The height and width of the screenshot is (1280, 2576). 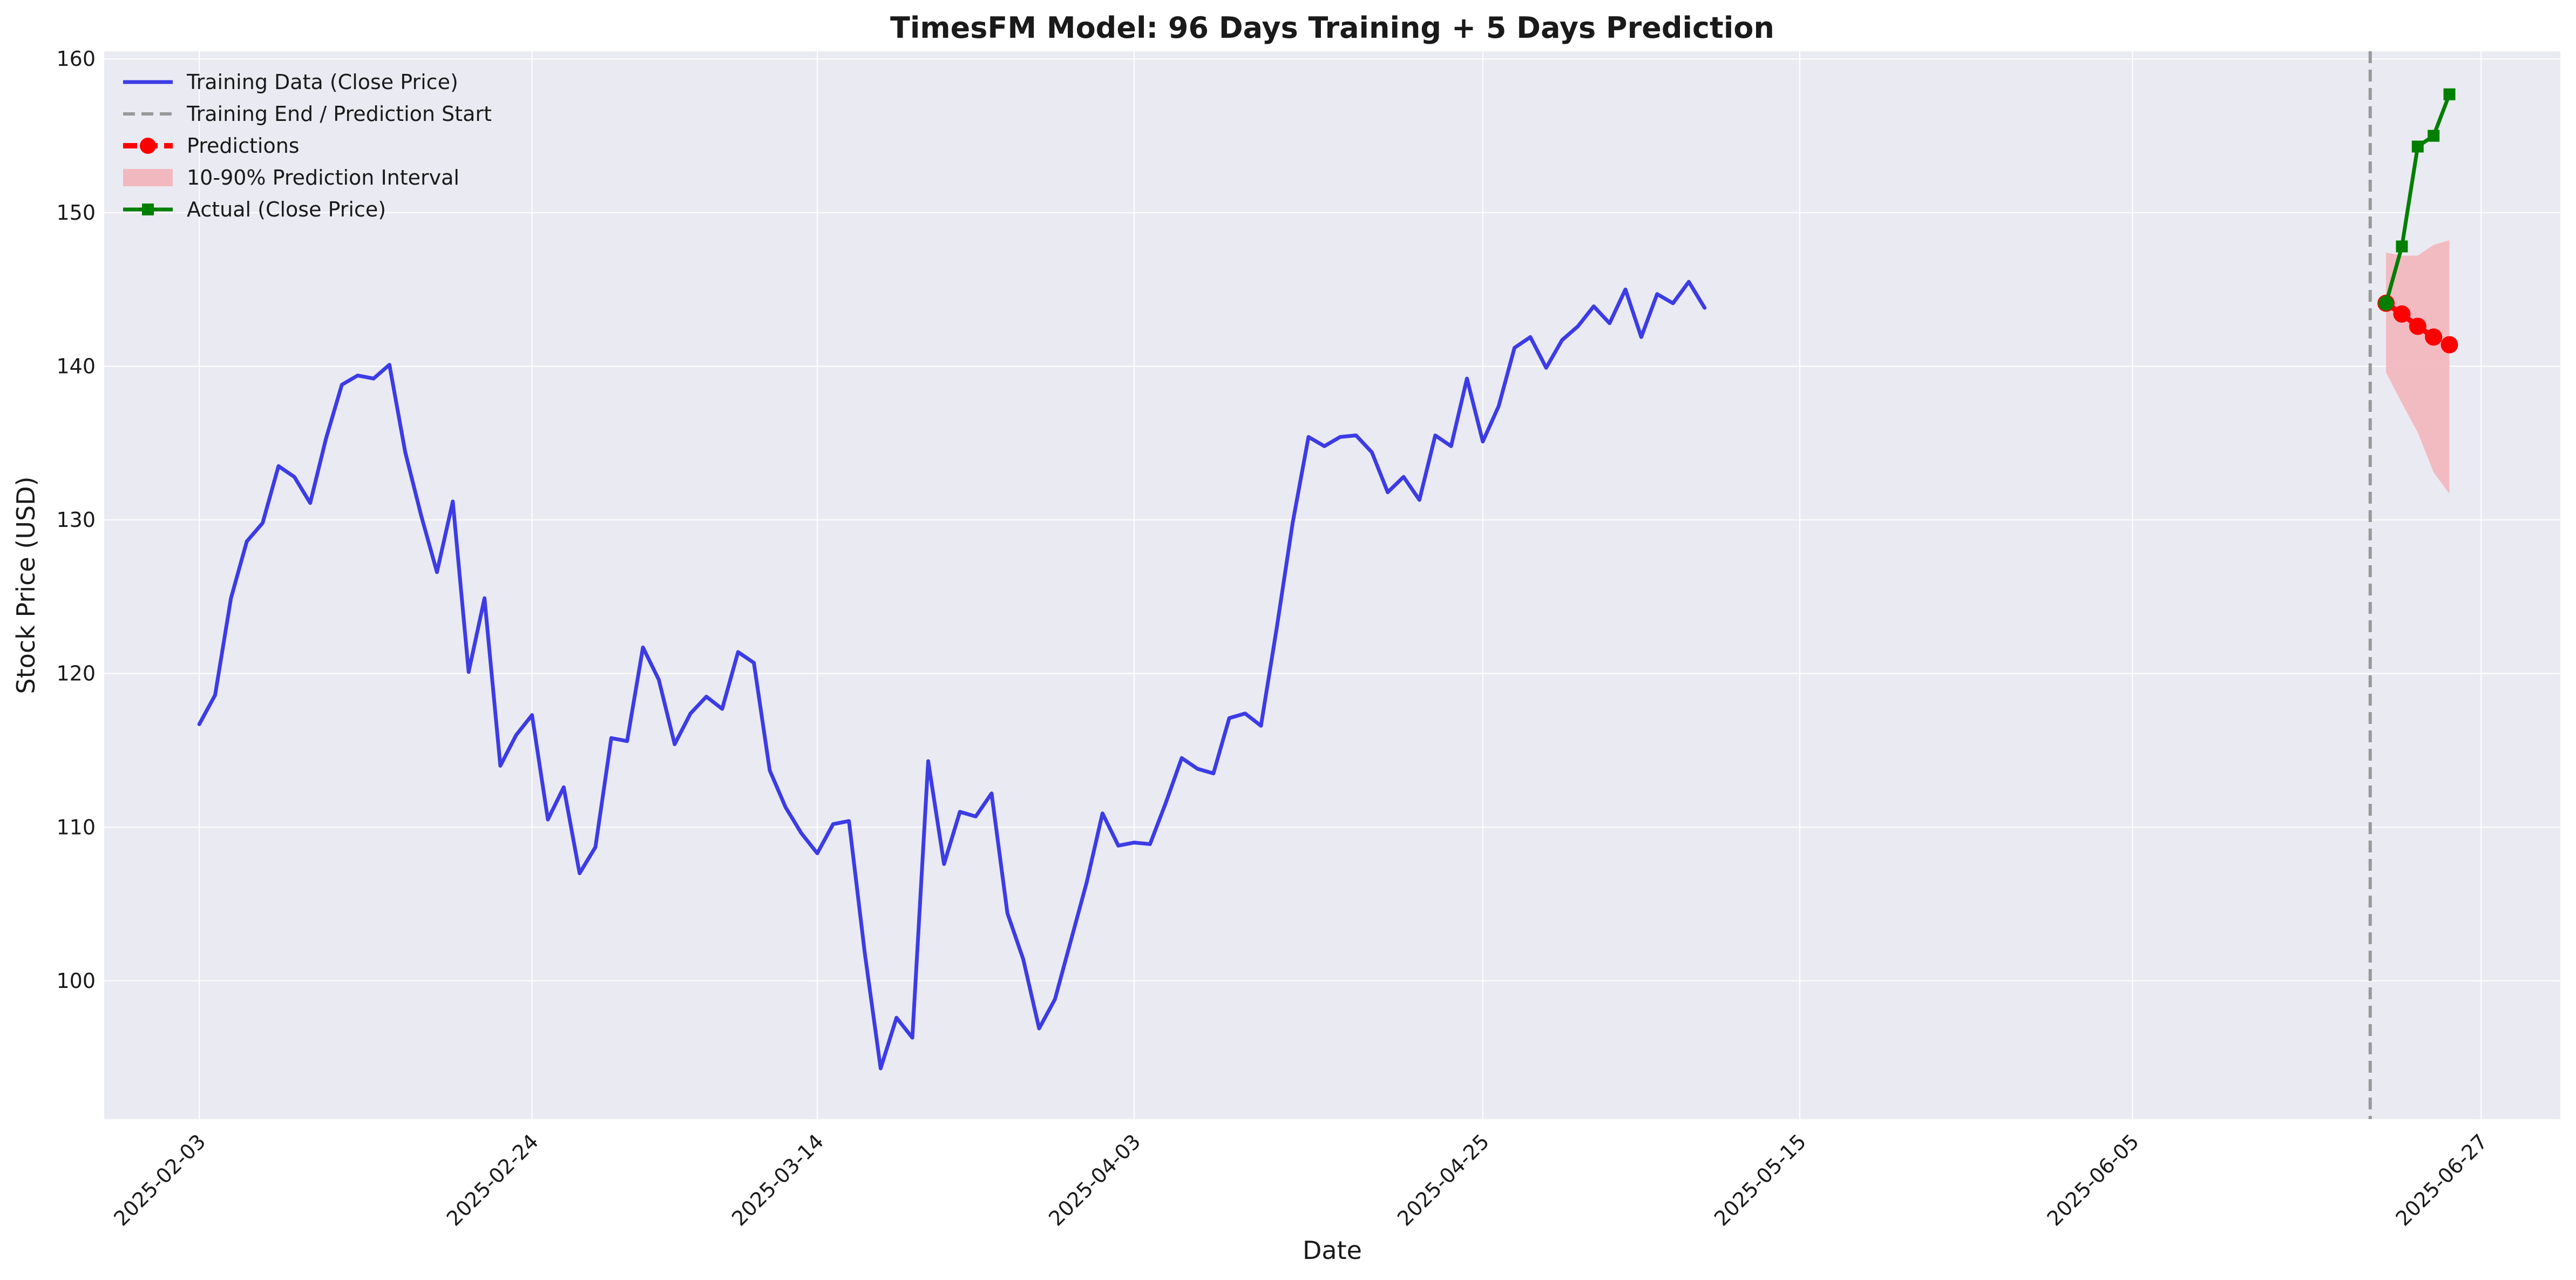 I want to click on x-axis-label: Date, so click(x=1332, y=1250).